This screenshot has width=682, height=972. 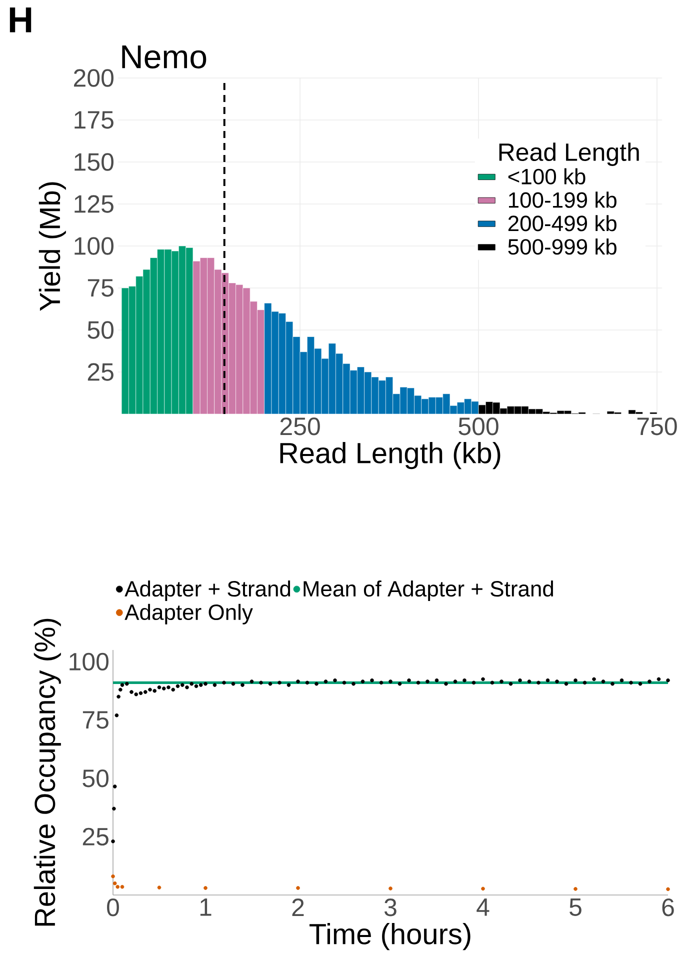 What do you see at coordinates (207, 590) in the screenshot?
I see `legend-label: Adapter + Strand` at bounding box center [207, 590].